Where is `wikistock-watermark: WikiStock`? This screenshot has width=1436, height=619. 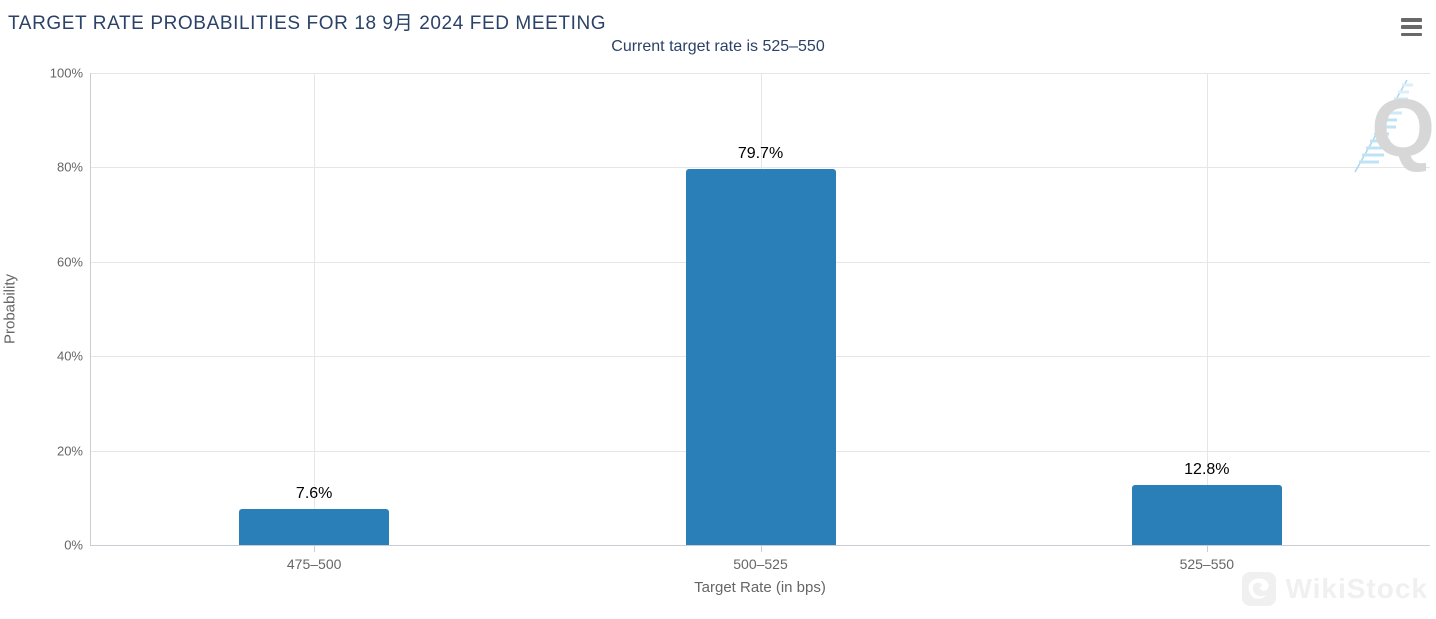
wikistock-watermark: WikiStock is located at coordinates (1334, 589).